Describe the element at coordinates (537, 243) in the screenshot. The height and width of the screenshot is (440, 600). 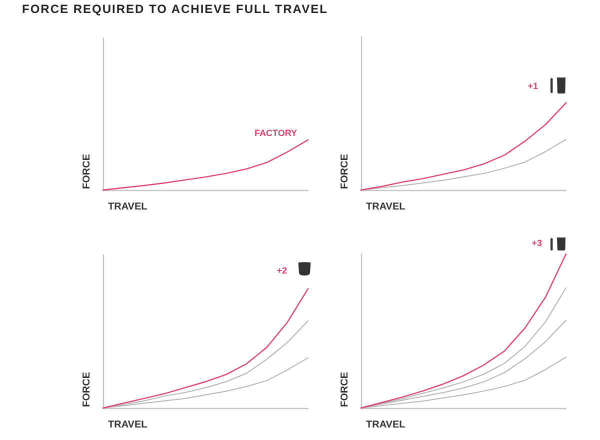
I see `text: +3` at that location.